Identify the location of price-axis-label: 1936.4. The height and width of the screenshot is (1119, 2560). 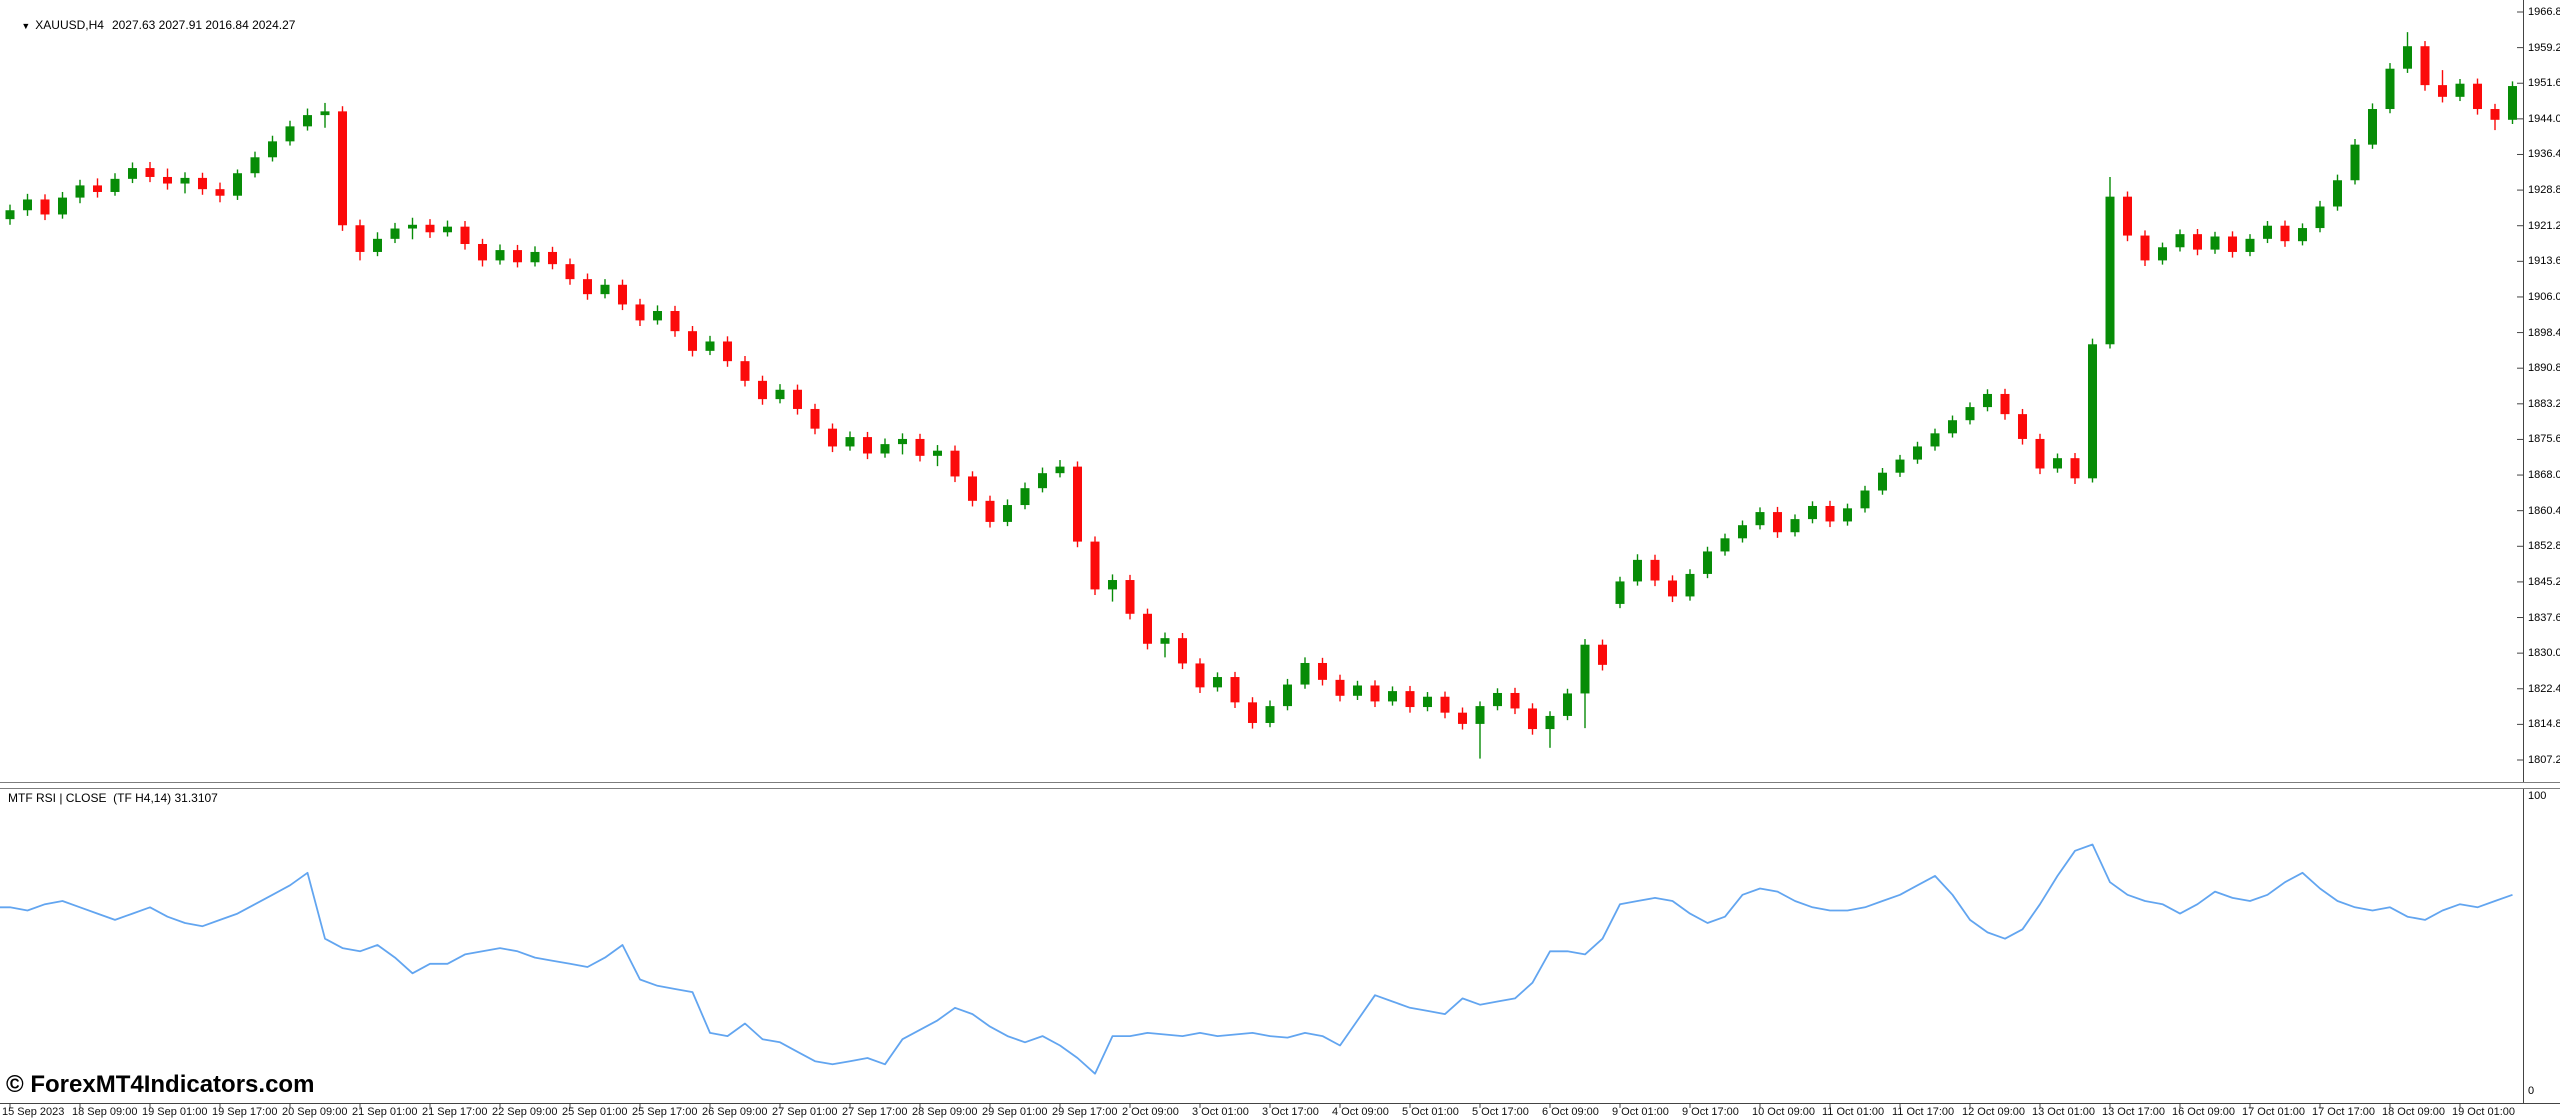
(2544, 154).